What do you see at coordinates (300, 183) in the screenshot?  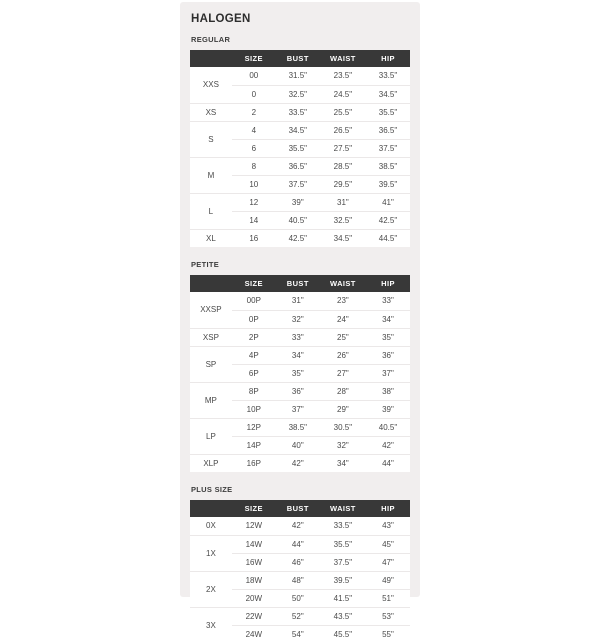 I see `table-row: 10 37.5" 29.5" 39.5"` at bounding box center [300, 183].